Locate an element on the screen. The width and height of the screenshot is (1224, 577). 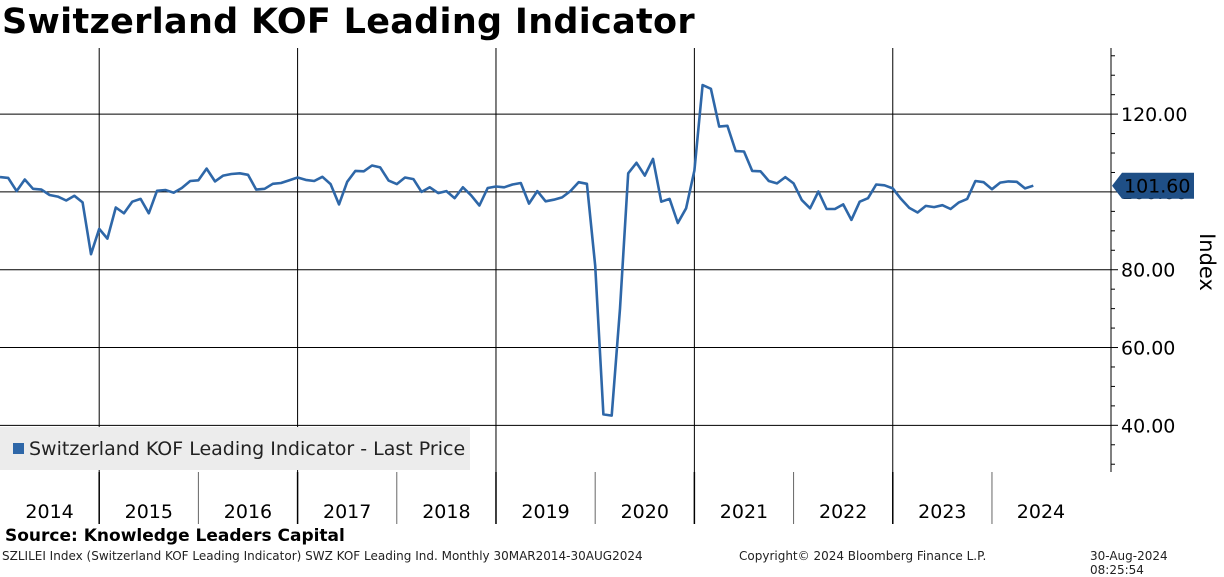
x-tick-label: 2017 is located at coordinates (347, 512).